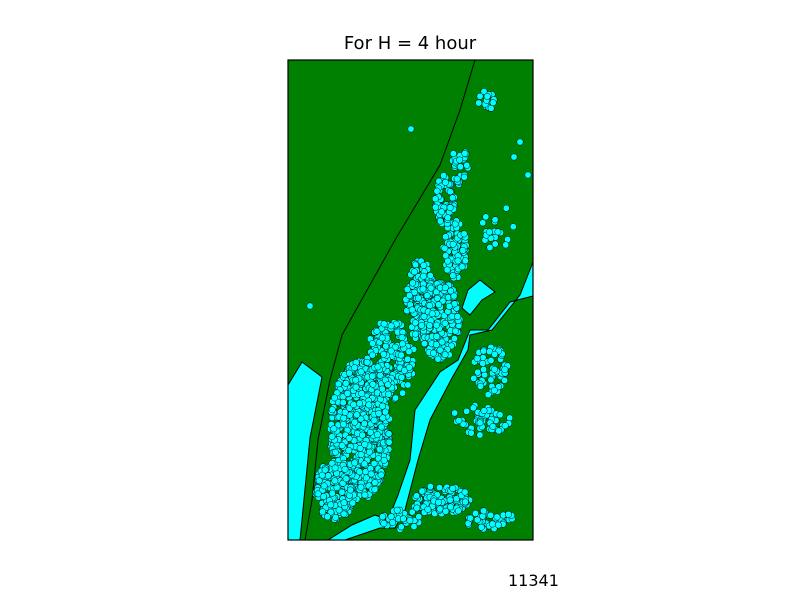  What do you see at coordinates (533, 580) in the screenshot?
I see `count-label: 11341` at bounding box center [533, 580].